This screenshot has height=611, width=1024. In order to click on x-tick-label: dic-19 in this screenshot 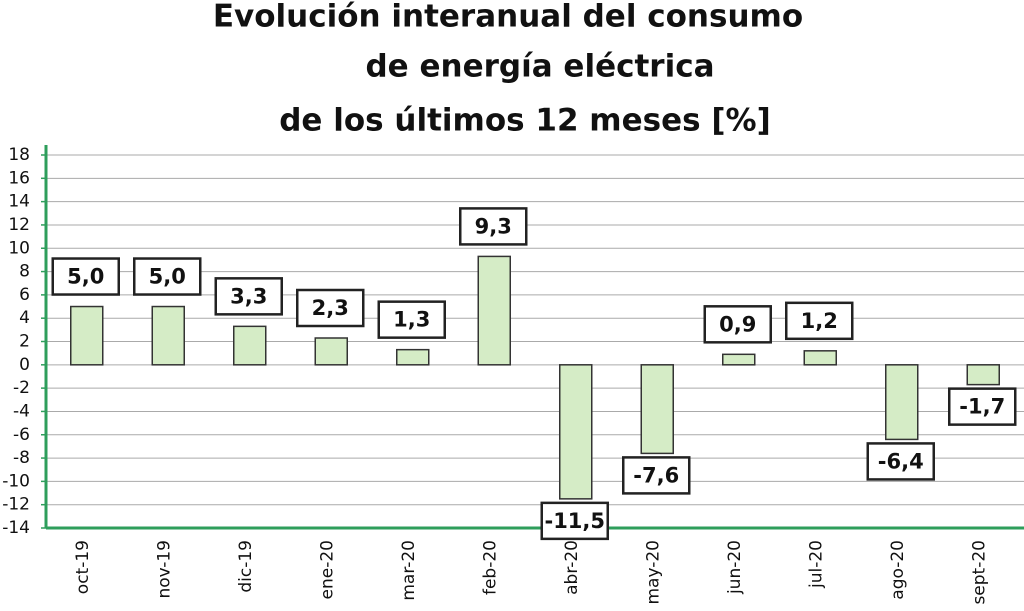, I will do `click(246, 566)`.